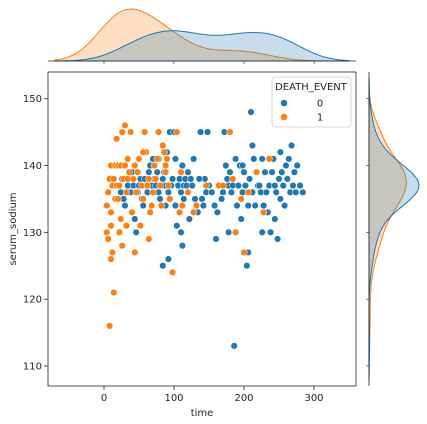  I want to click on y-tick-label: 150, so click(32, 99).